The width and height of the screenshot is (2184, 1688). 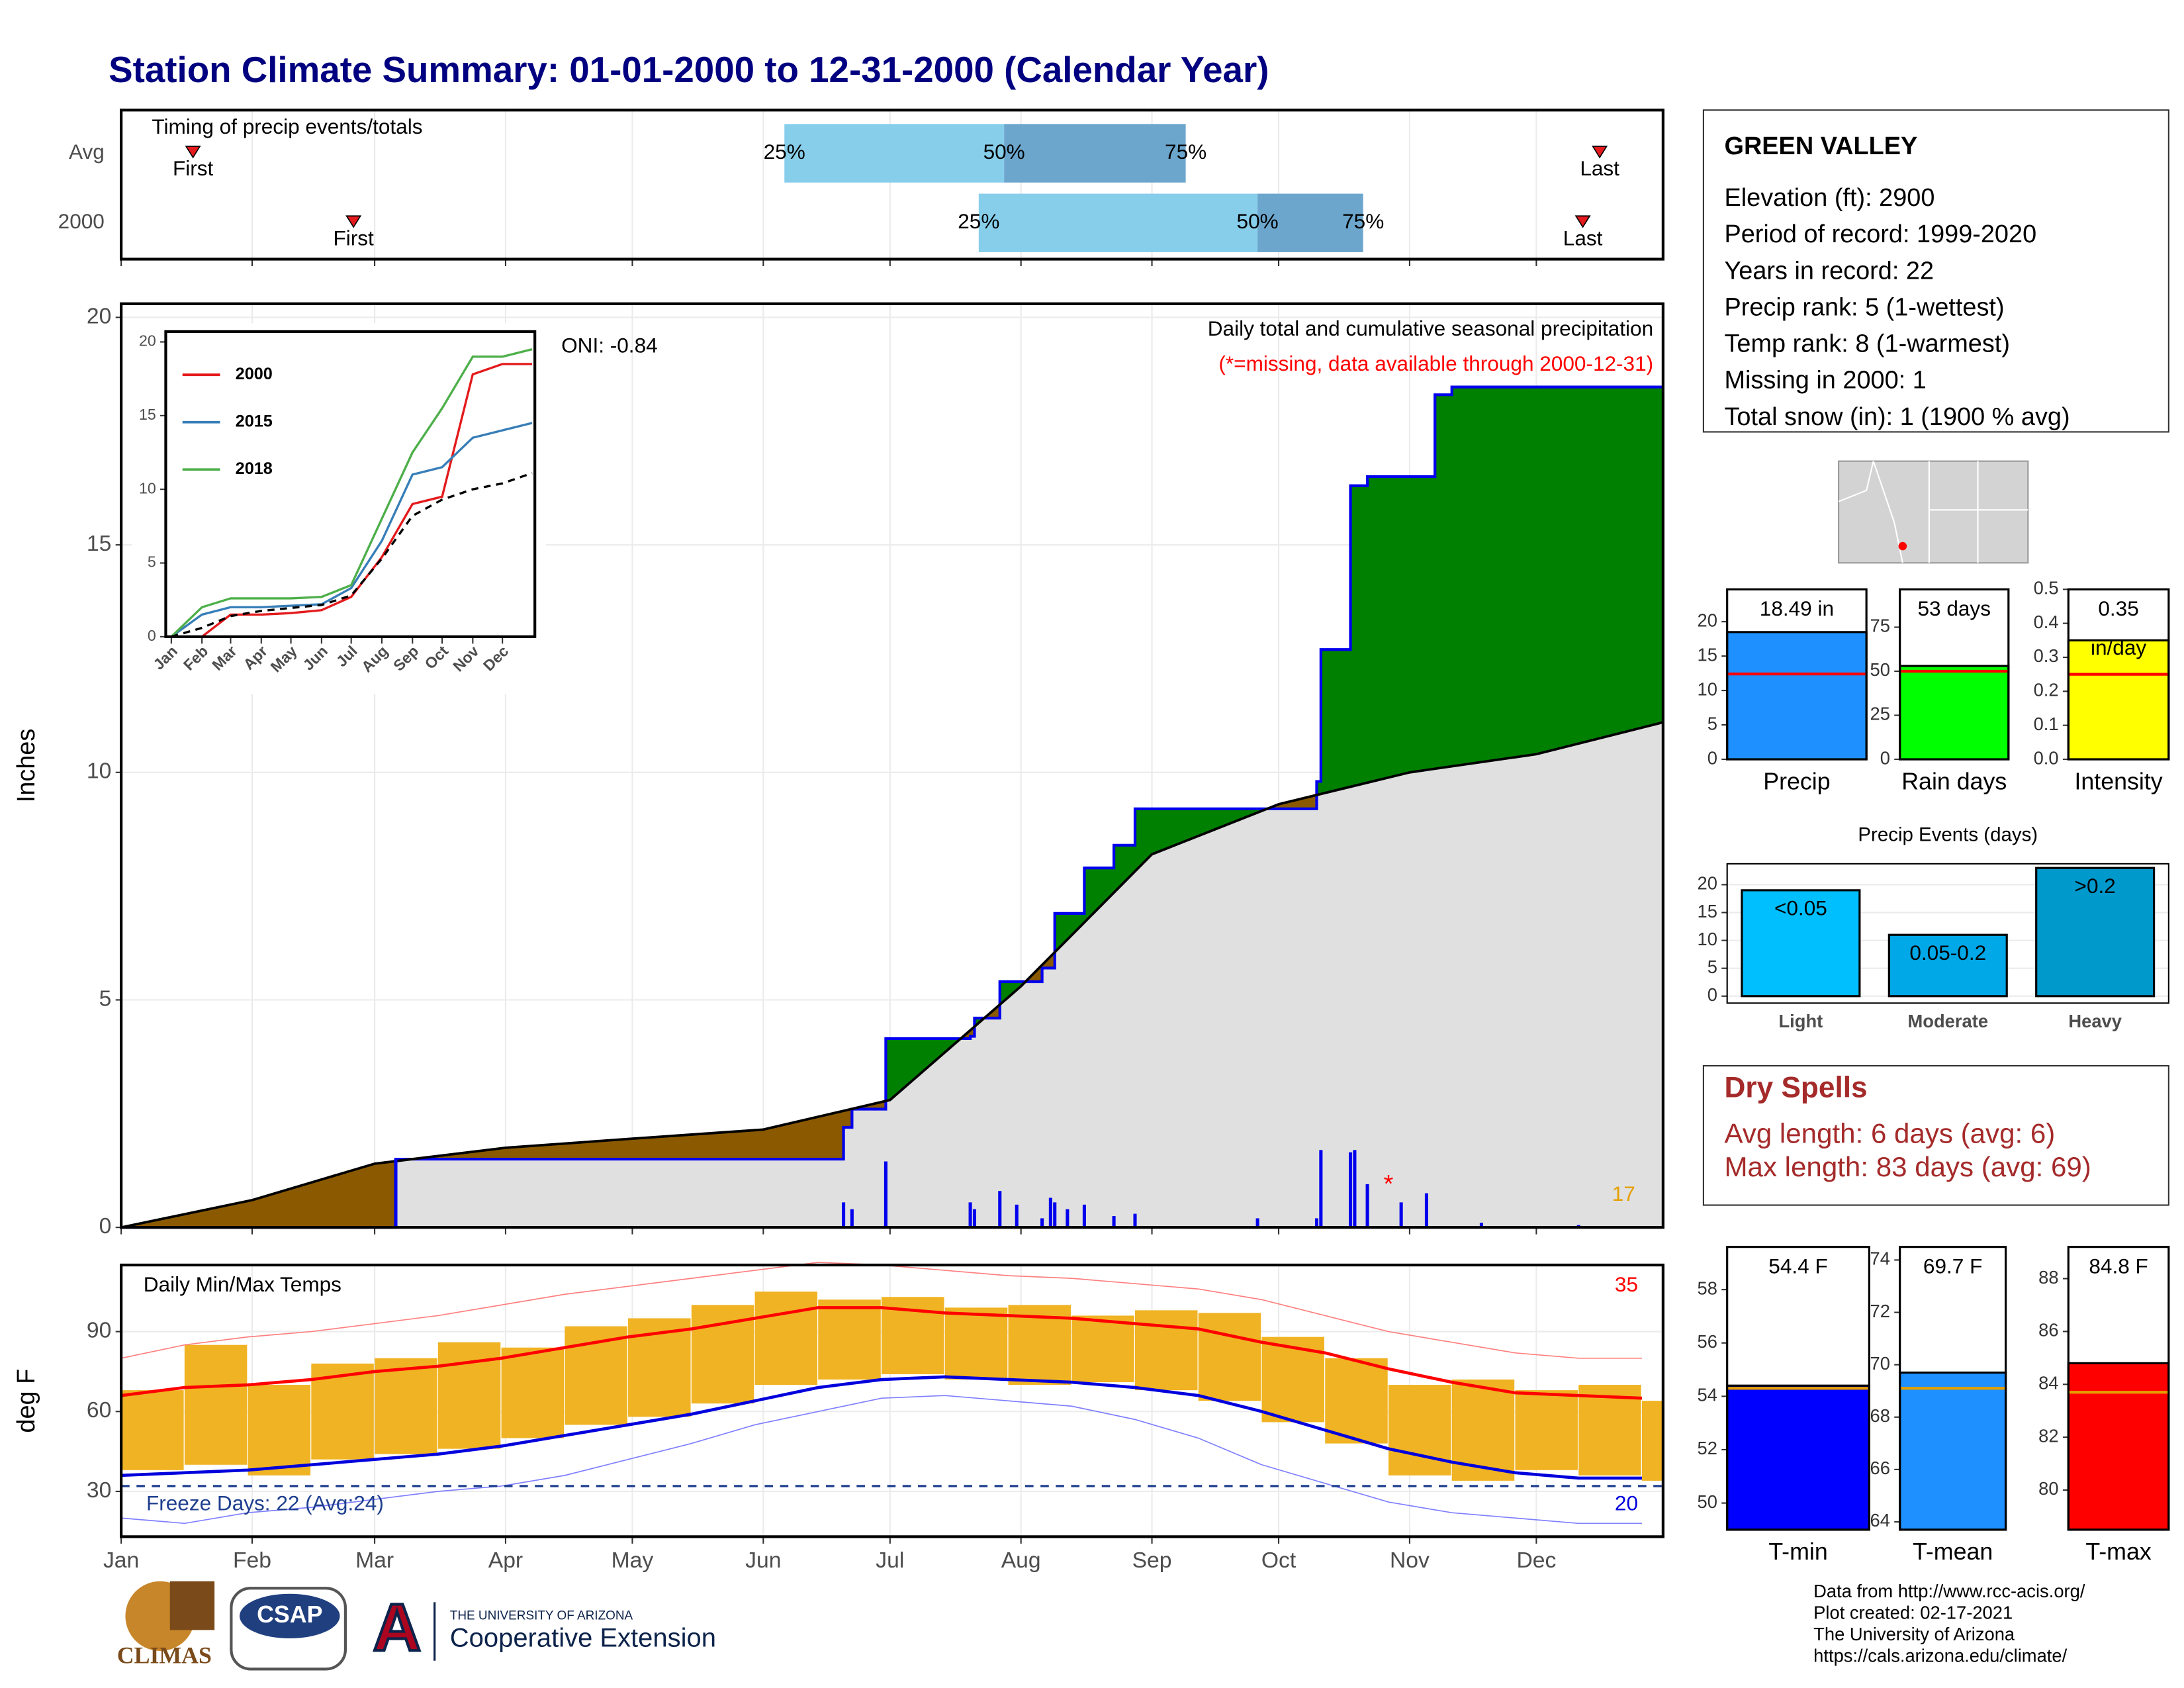 What do you see at coordinates (1820, 146) in the screenshot?
I see `station-name: GREEN VALLEY` at bounding box center [1820, 146].